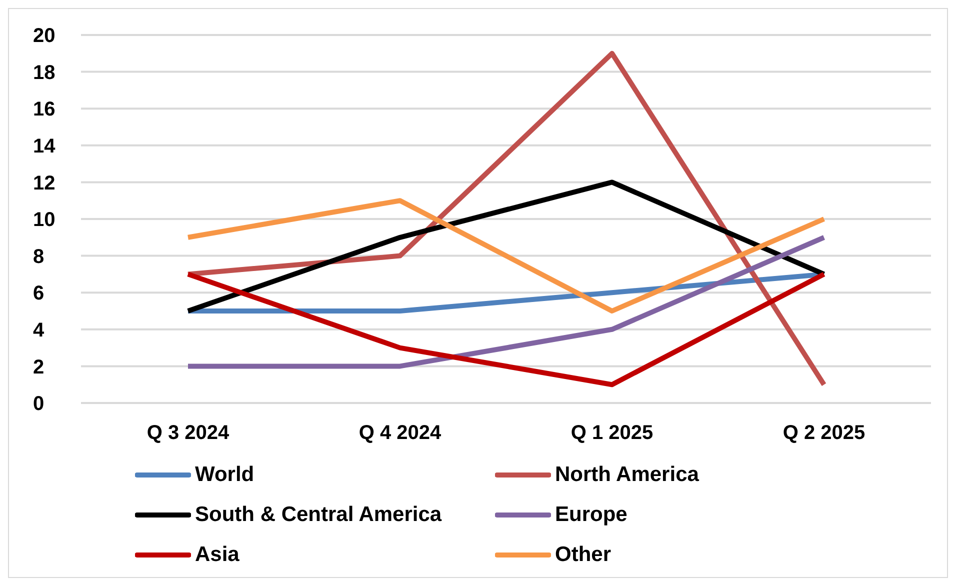 This screenshot has width=956, height=581. Describe the element at coordinates (38, 293) in the screenshot. I see `y-tick-label: 6` at that location.